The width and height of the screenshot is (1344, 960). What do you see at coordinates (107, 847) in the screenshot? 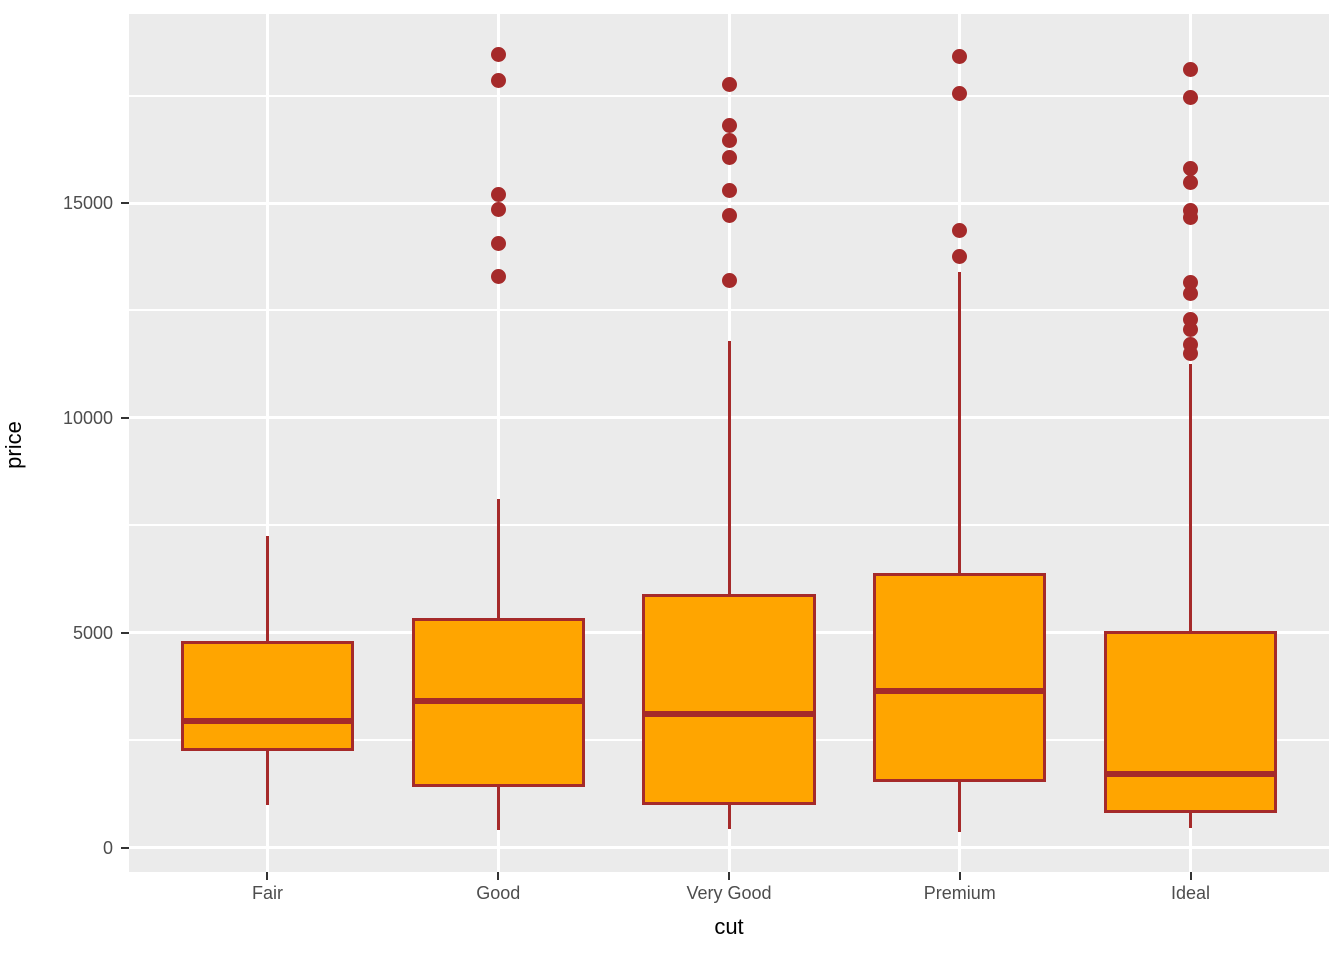
I see `y-tick-label: 0` at bounding box center [107, 847].